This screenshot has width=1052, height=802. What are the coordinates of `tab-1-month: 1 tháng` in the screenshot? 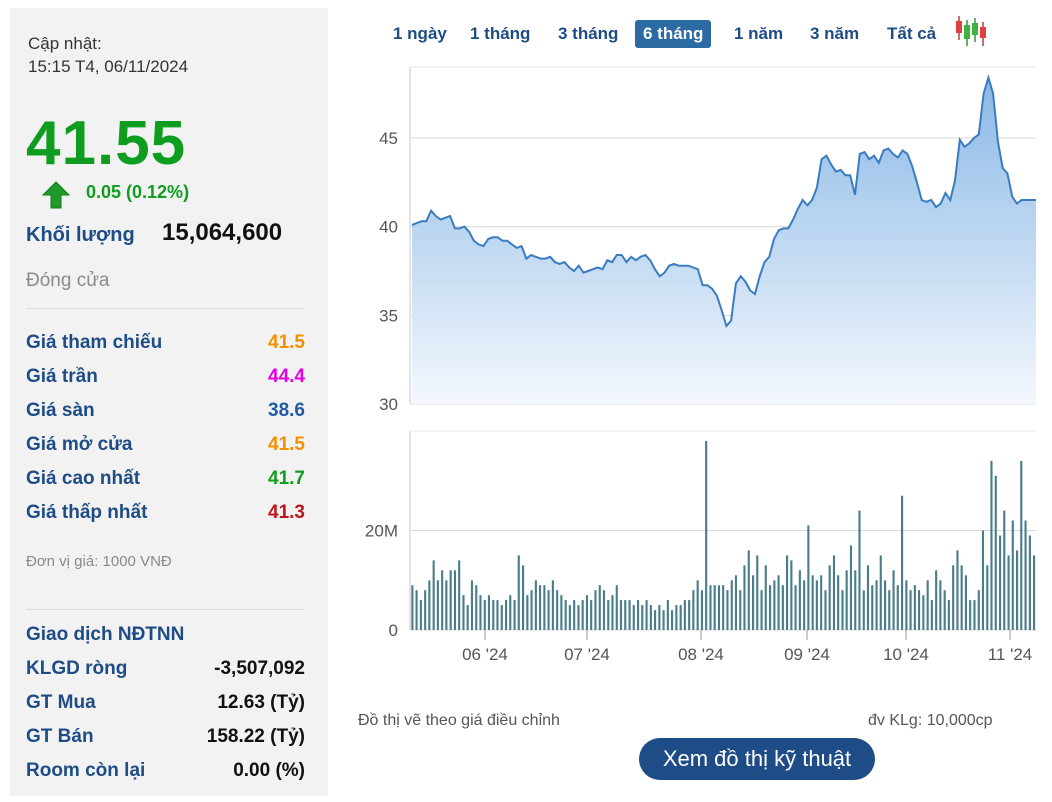 It's located at (500, 33).